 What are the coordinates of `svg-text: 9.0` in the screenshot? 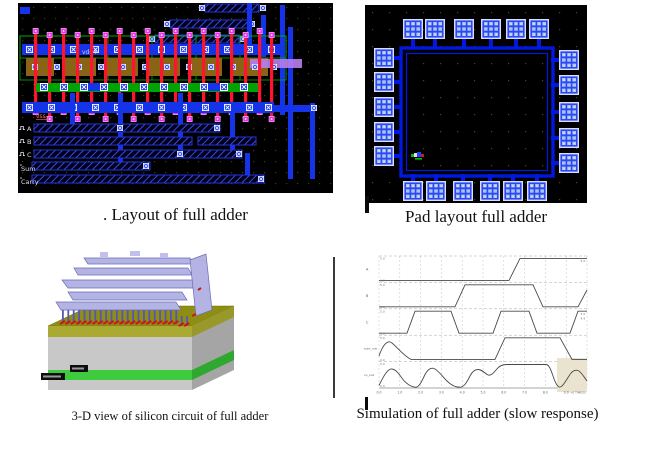 It's located at (566, 393).